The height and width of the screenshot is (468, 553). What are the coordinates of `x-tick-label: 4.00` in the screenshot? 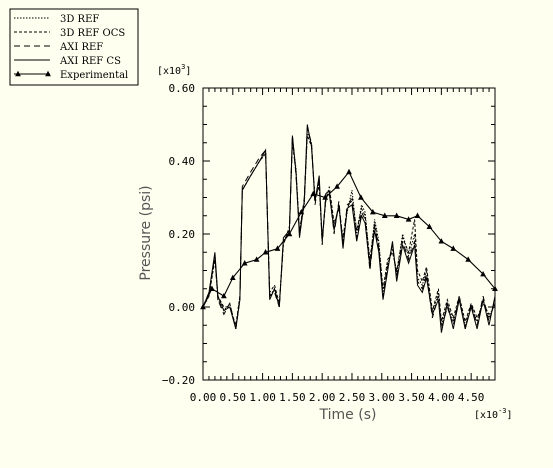 It's located at (441, 397).